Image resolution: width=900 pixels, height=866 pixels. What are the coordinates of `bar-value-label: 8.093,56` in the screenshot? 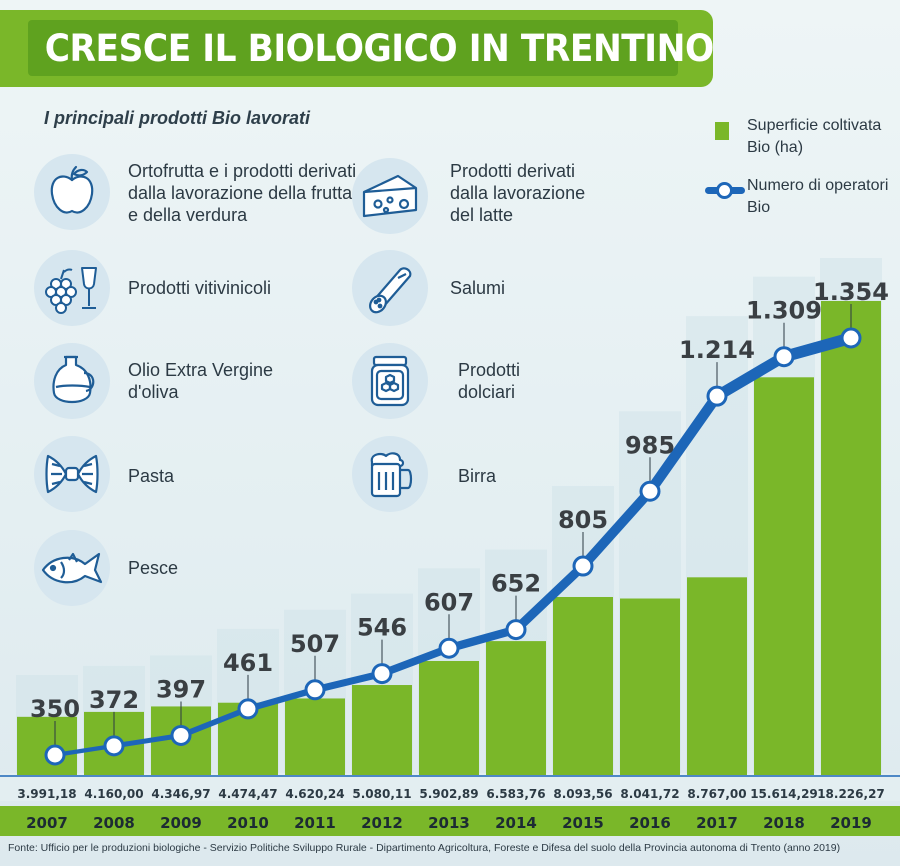 It's located at (582, 794).